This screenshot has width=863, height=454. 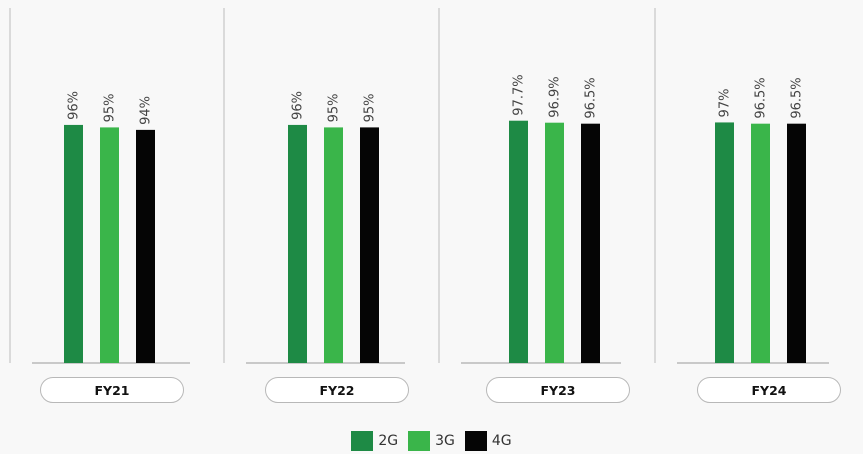 What do you see at coordinates (761, 97) in the screenshot?
I see `data-label-3g-fy24: 96.5%` at bounding box center [761, 97].